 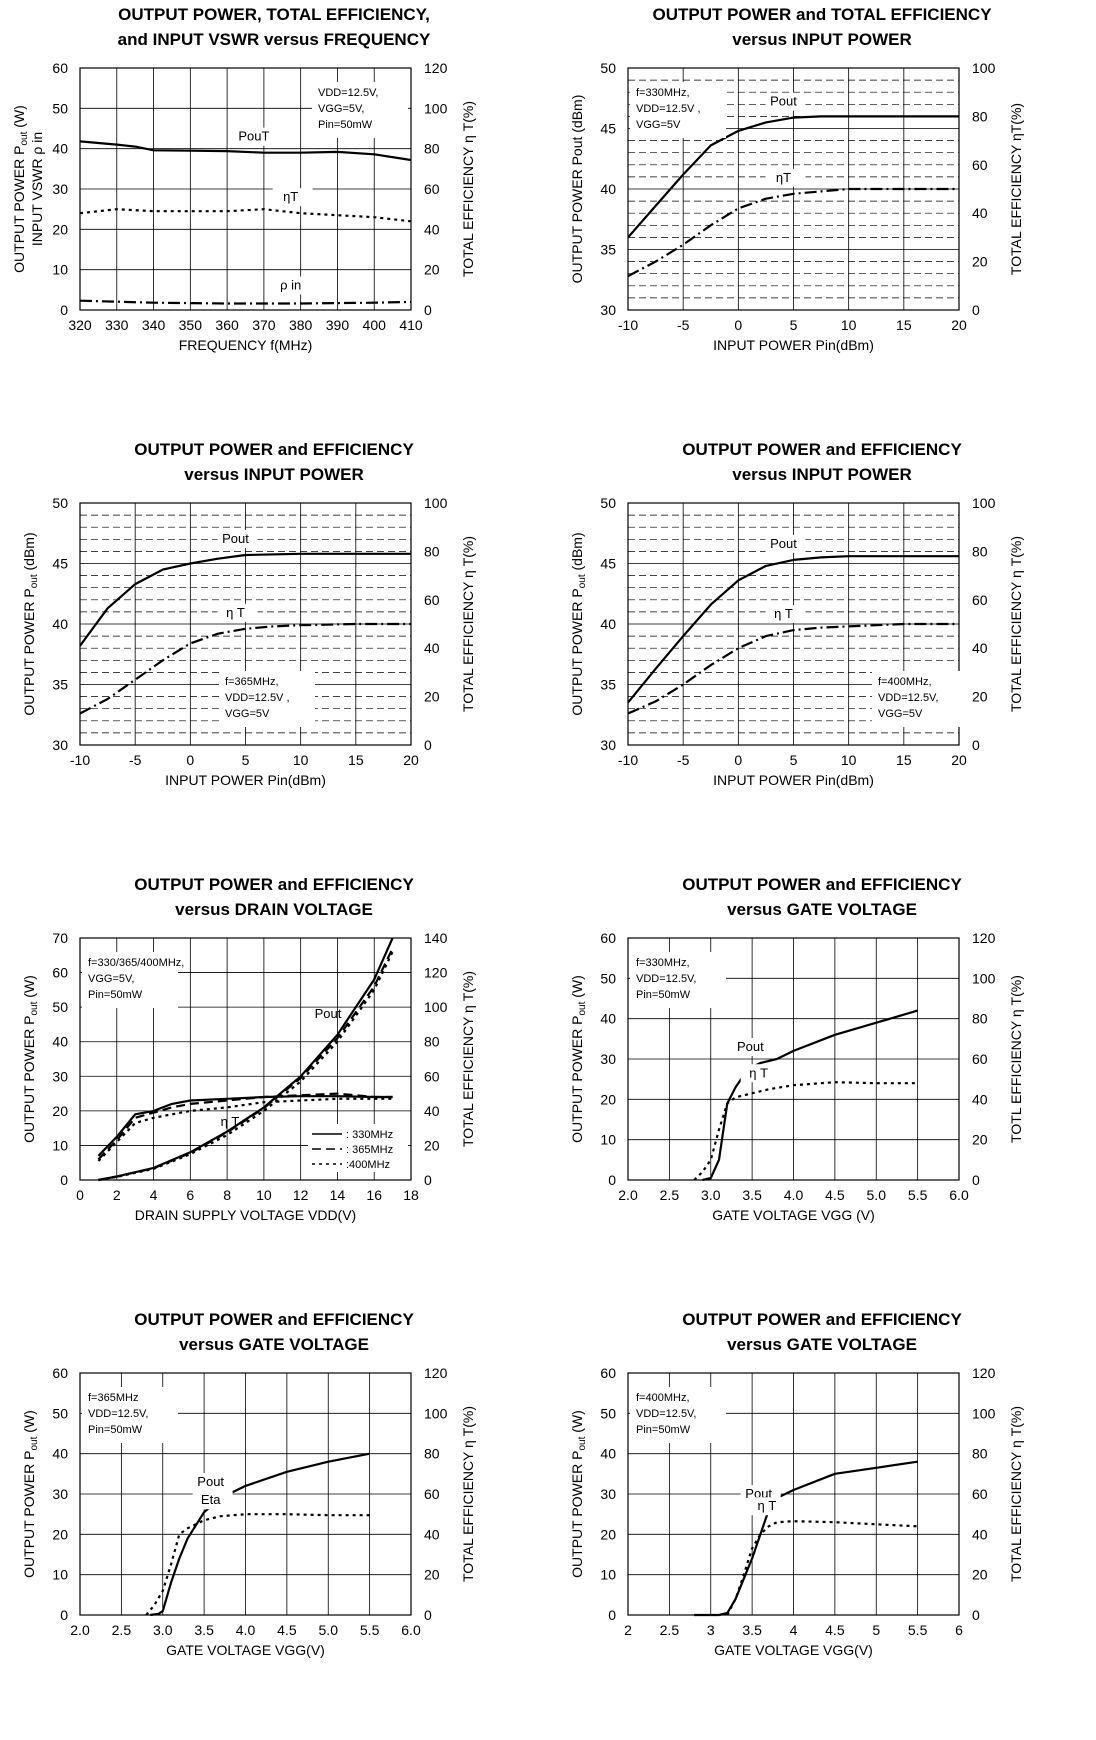 I want to click on x-tick-label: 4.5, so click(x=835, y=1195).